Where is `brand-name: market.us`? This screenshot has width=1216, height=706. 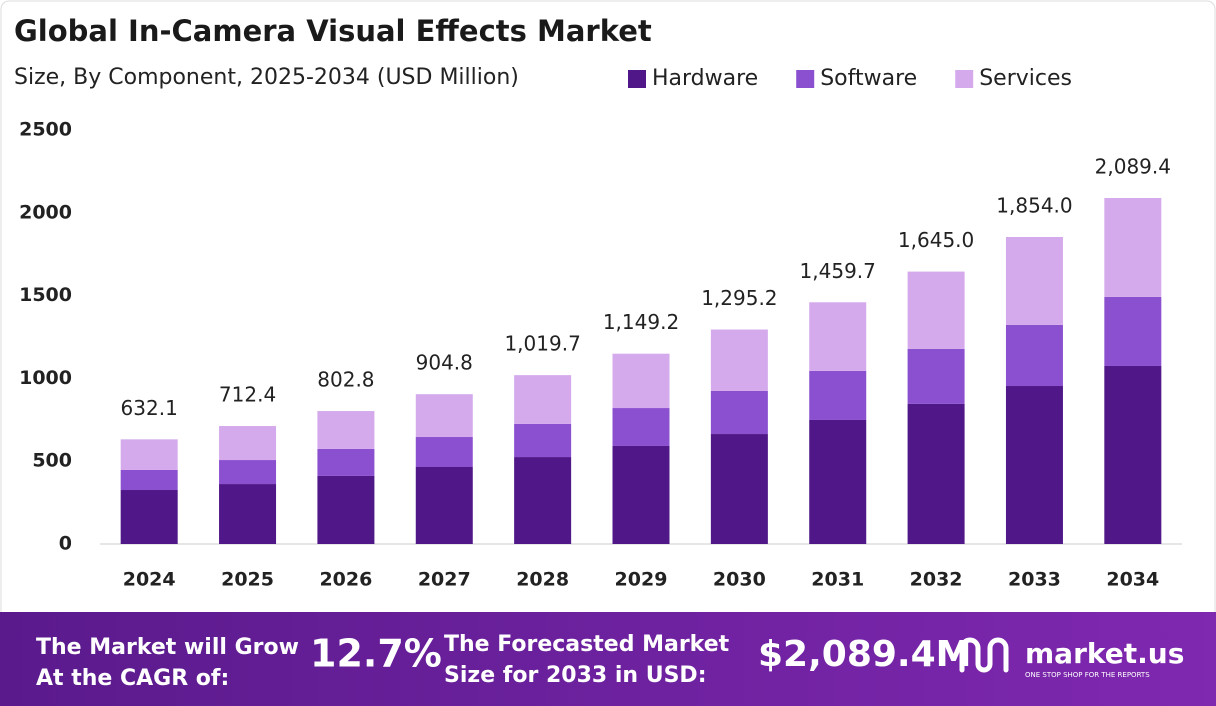
brand-name: market.us is located at coordinates (1104, 653).